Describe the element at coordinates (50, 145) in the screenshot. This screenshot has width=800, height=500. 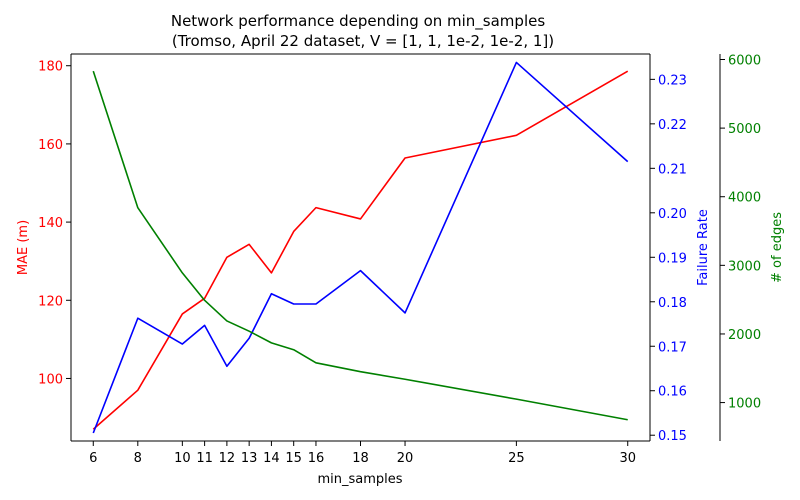
I see `left-y-tick-label: 160` at that location.